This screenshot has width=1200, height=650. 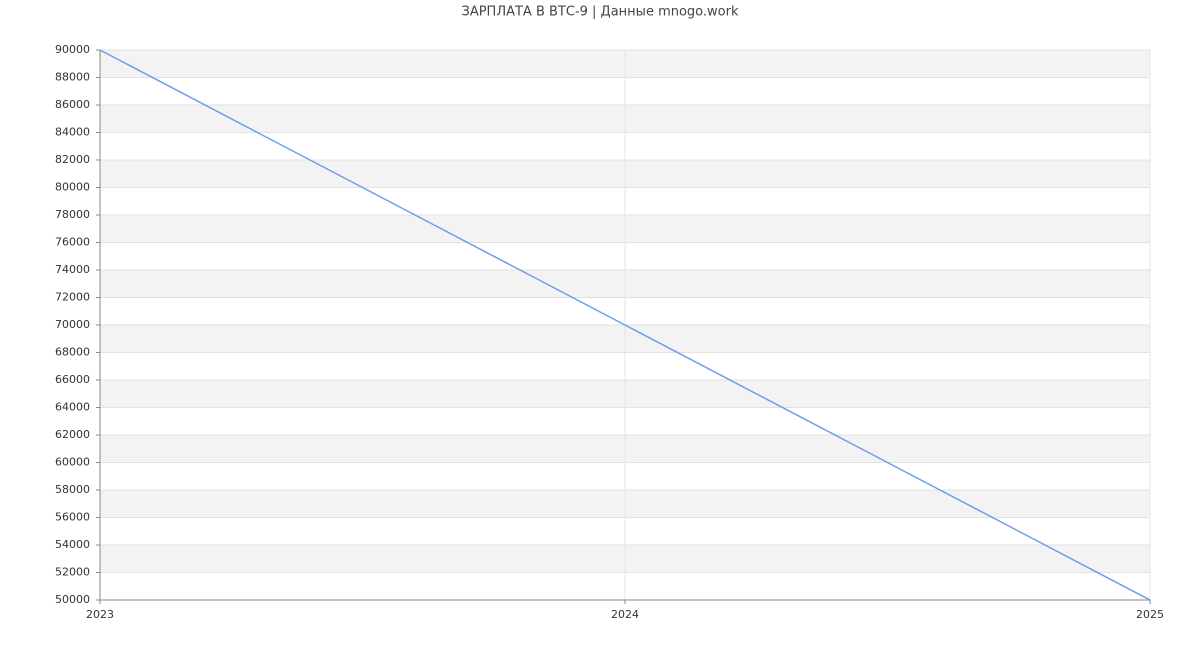 What do you see at coordinates (72, 352) in the screenshot?
I see `y-tick-label: 68000` at bounding box center [72, 352].